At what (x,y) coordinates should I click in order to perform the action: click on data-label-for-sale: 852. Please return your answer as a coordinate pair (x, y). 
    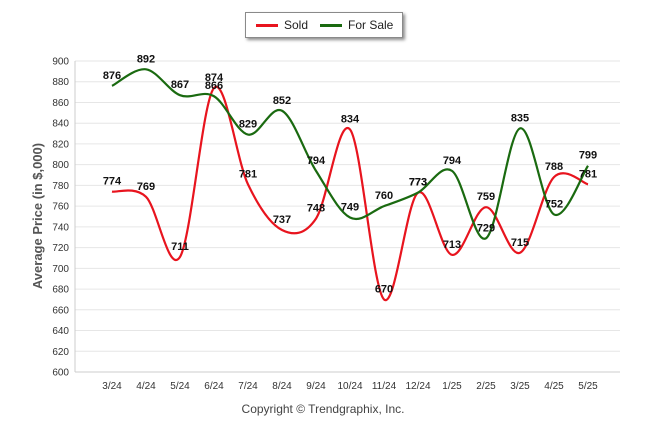
    Looking at the image, I should click on (282, 101).